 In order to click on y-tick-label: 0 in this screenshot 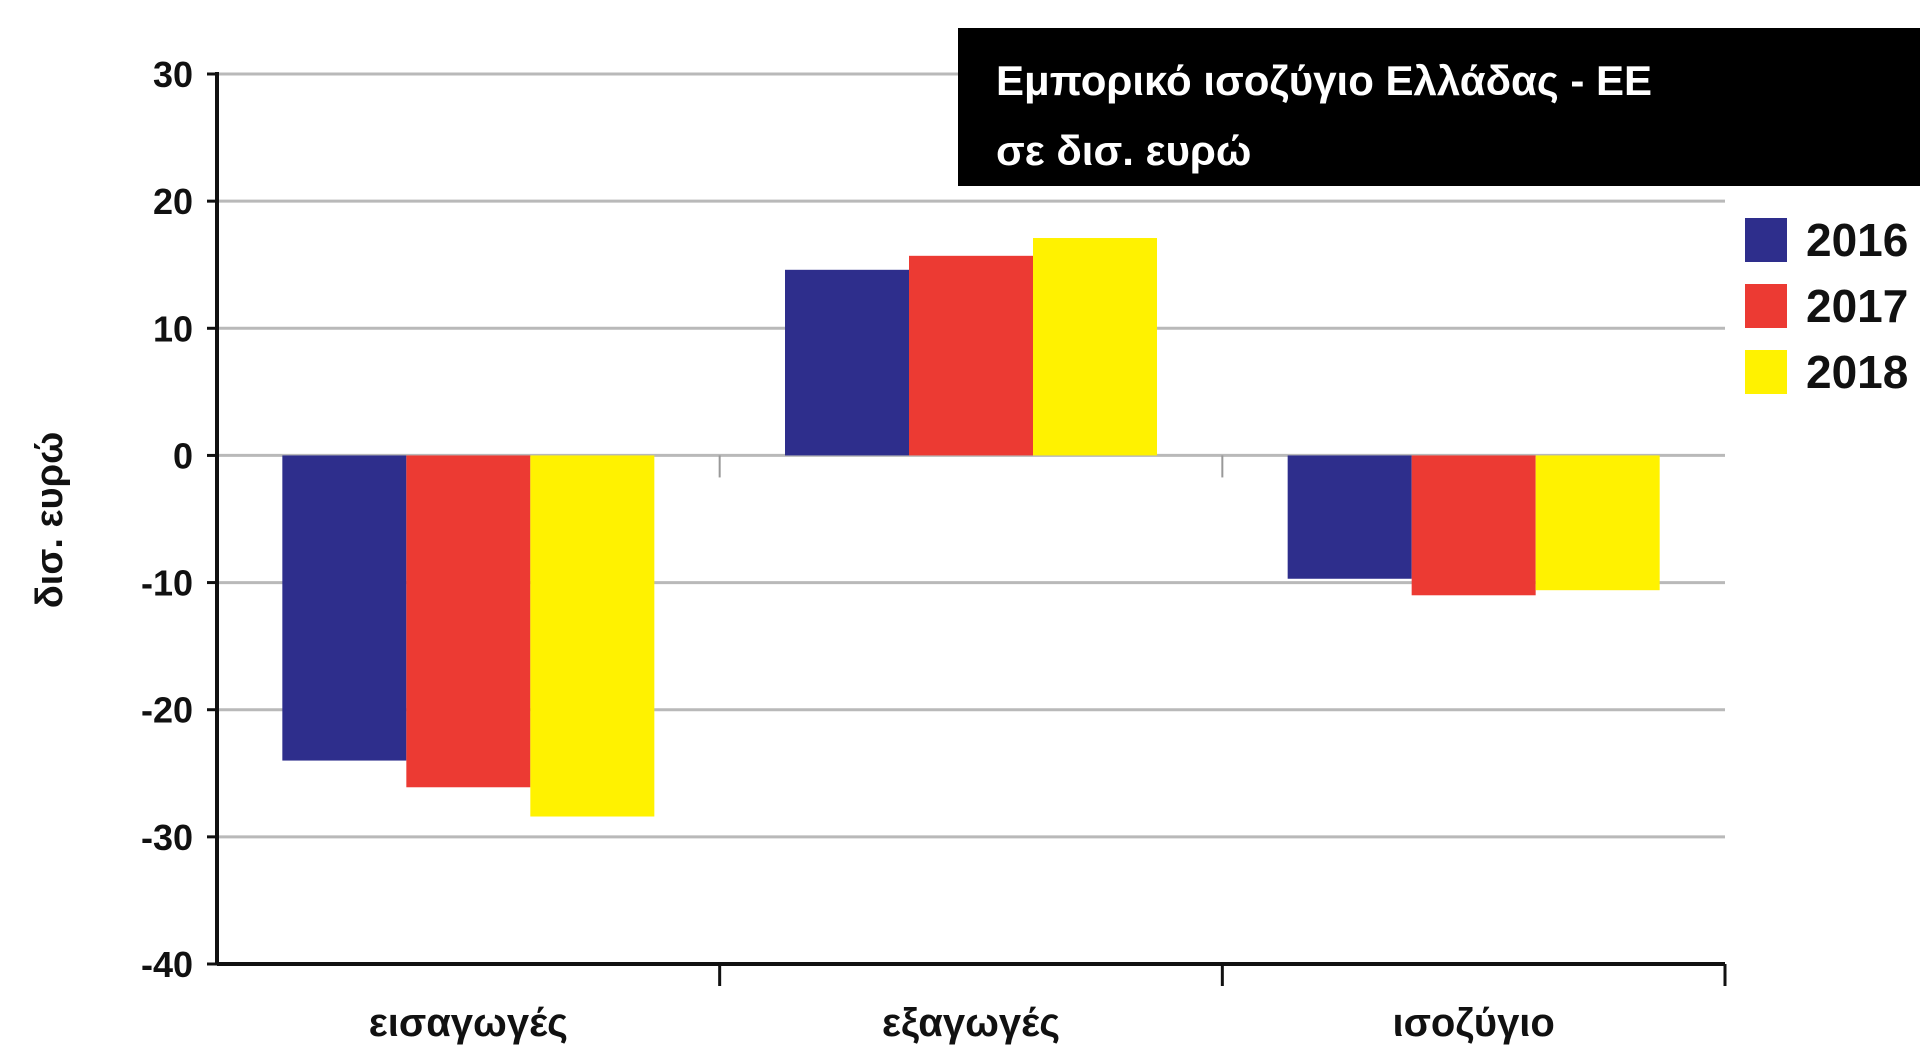, I will do `click(183, 455)`.